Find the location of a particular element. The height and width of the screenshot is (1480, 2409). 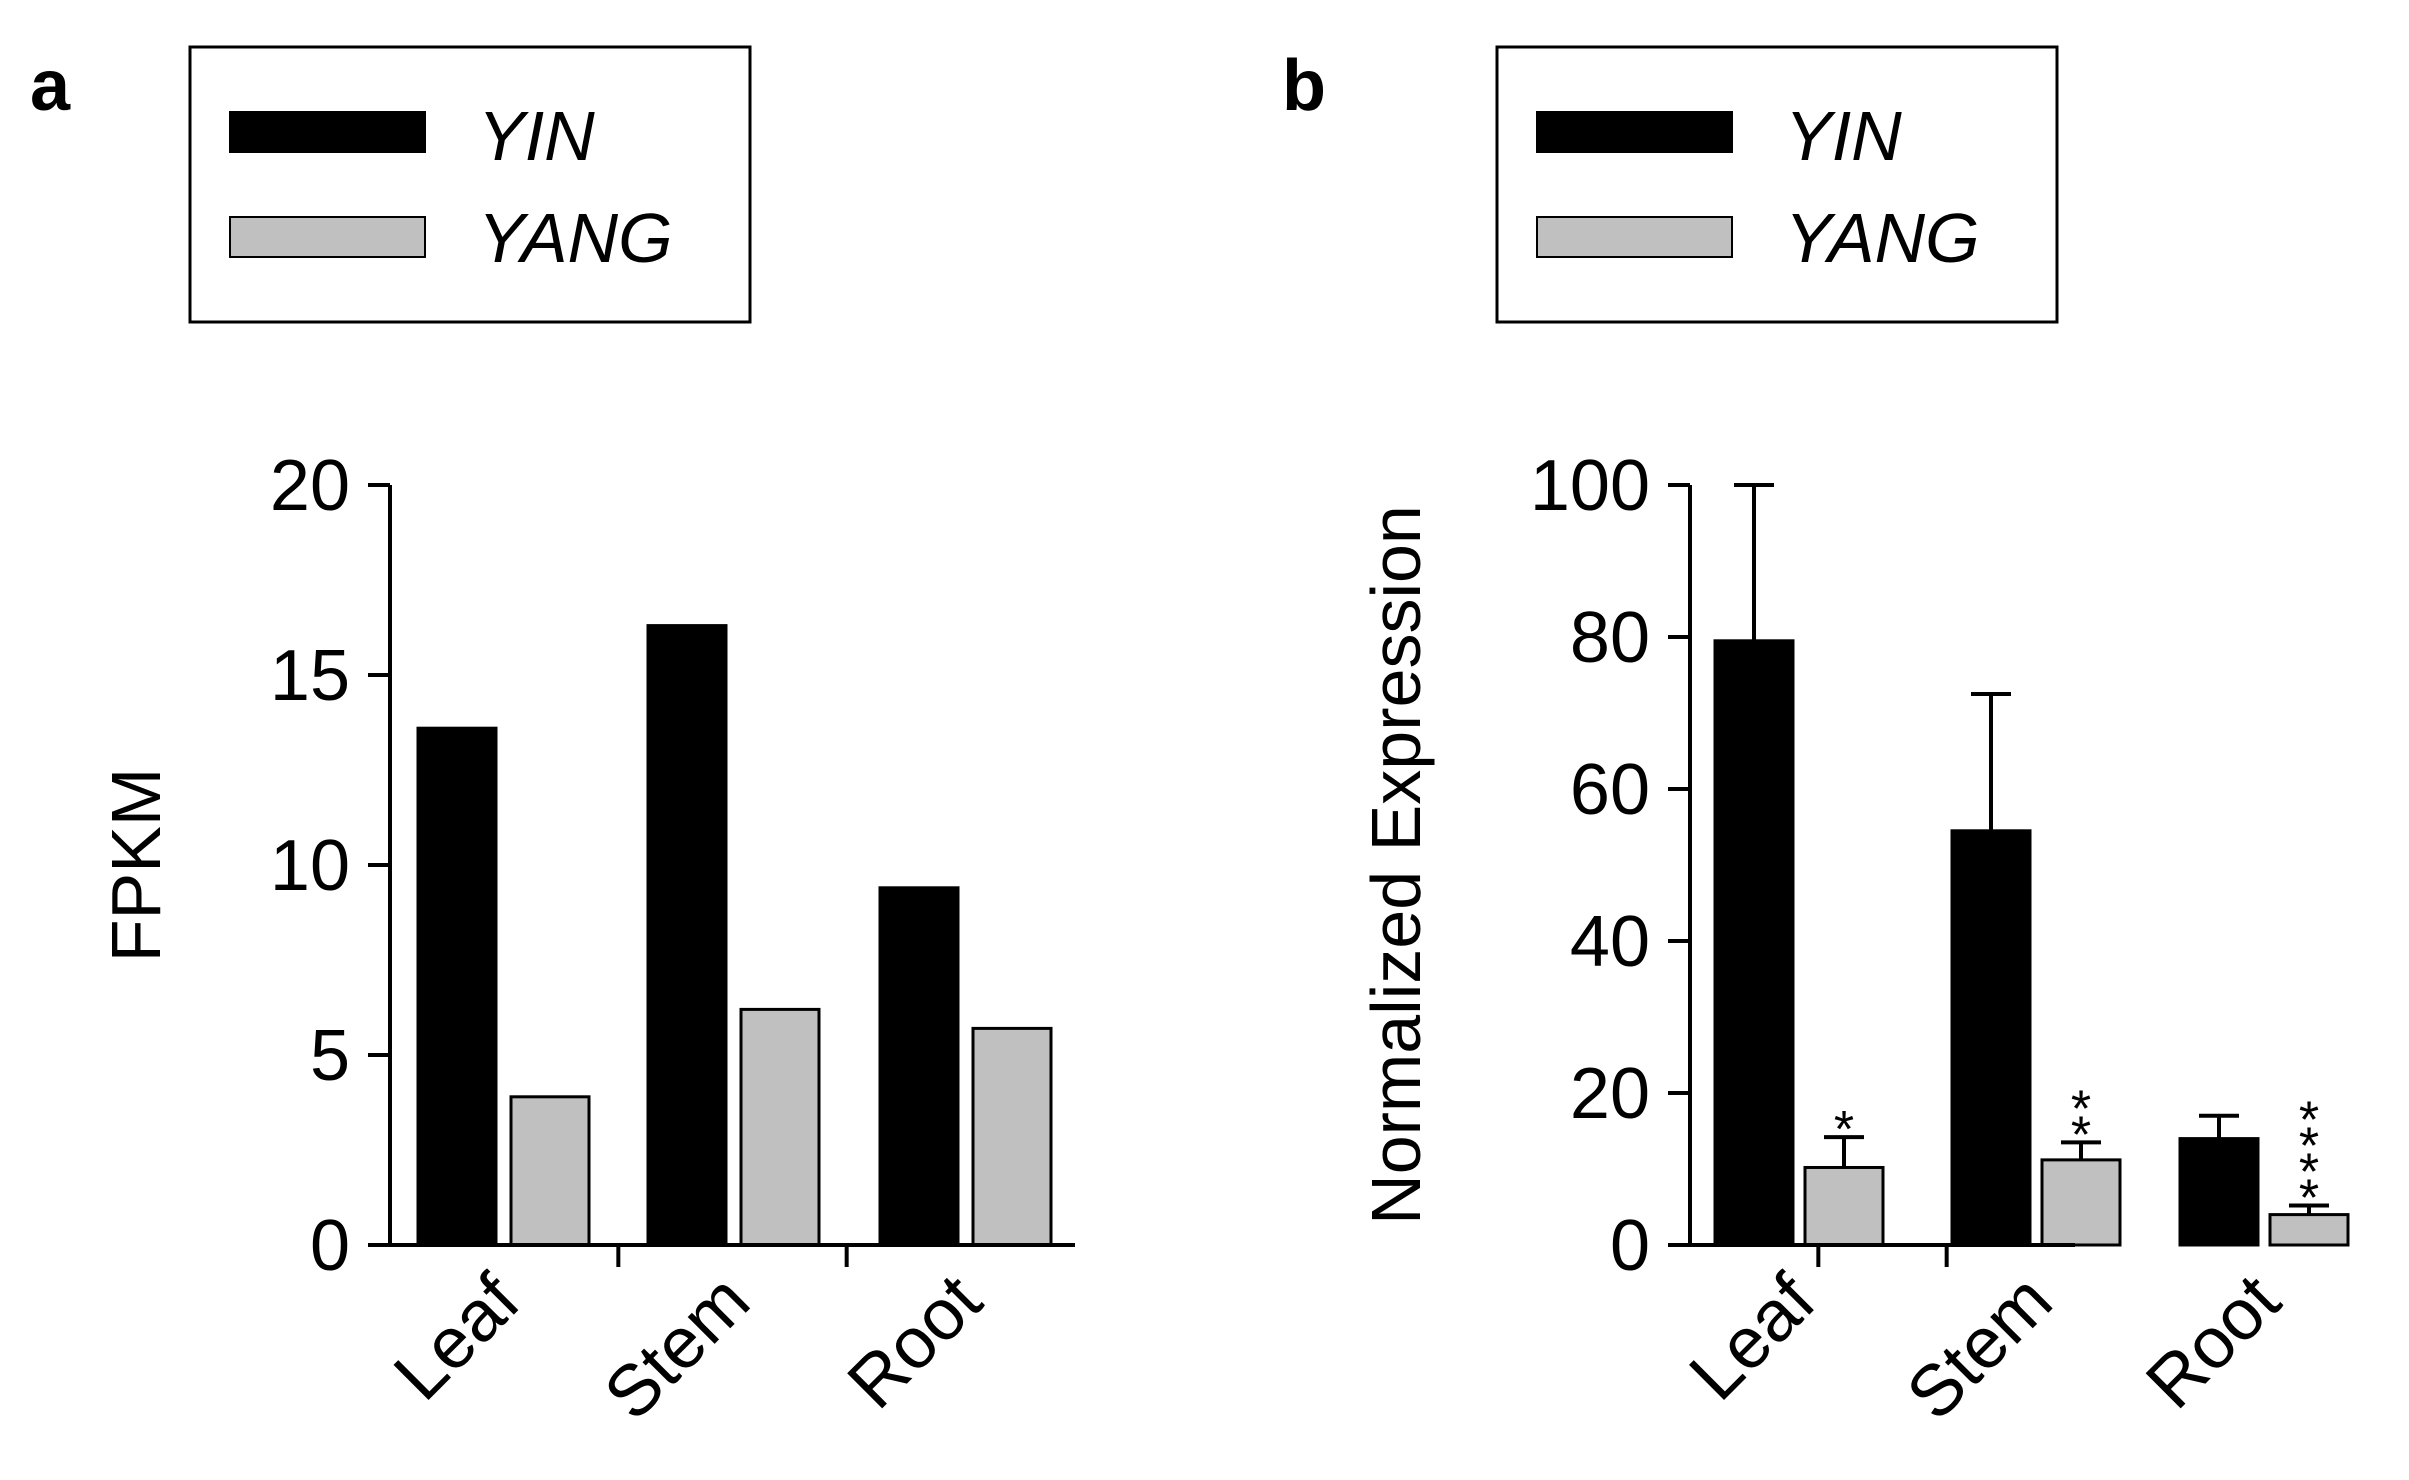

significance-stem: ** is located at coordinates (2081, 1122).